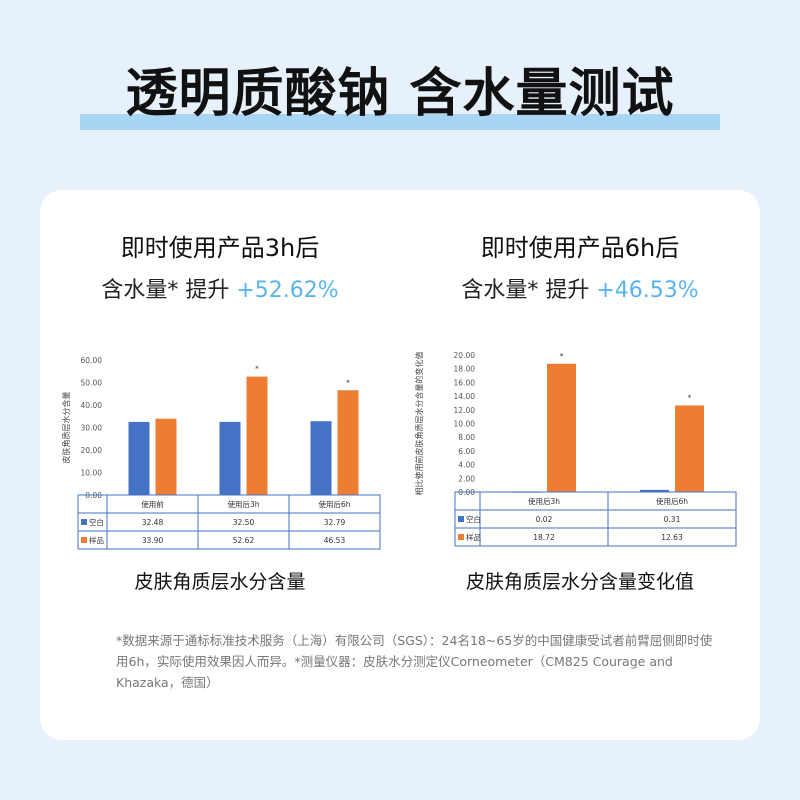 This screenshot has height=800, width=800. I want to click on data-label: 0.31, so click(672, 519).